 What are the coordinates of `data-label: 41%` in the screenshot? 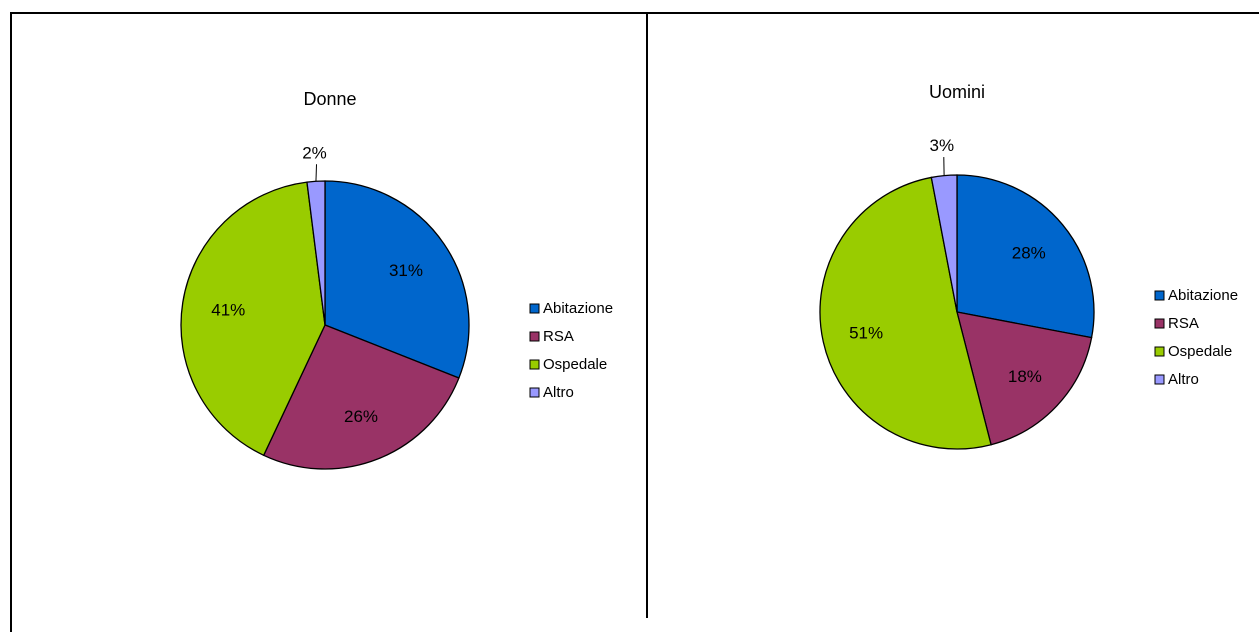 It's located at (228, 310).